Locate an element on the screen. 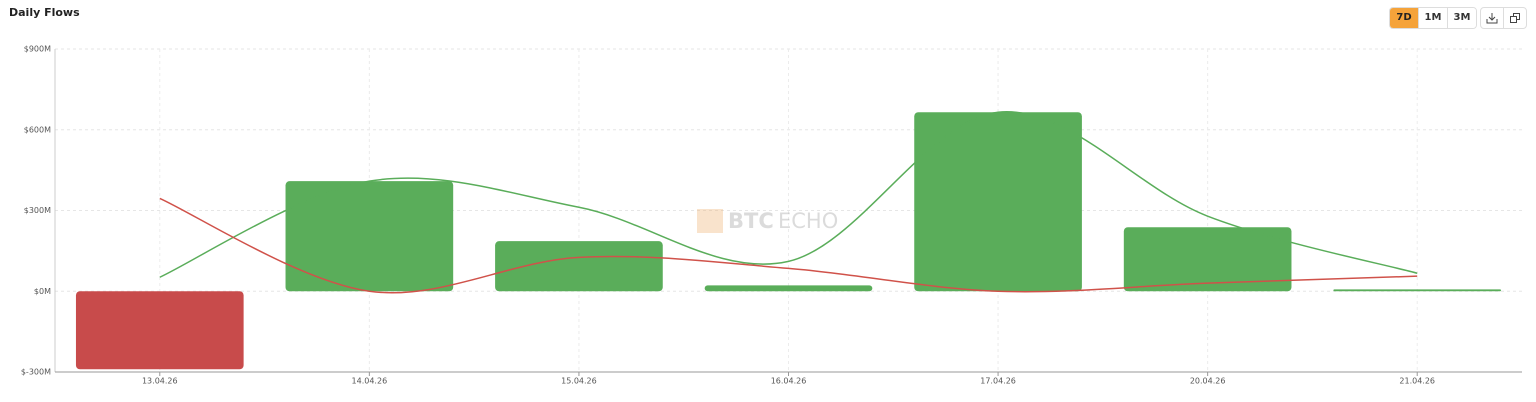  watermark-text: BTC is located at coordinates (751, 221).